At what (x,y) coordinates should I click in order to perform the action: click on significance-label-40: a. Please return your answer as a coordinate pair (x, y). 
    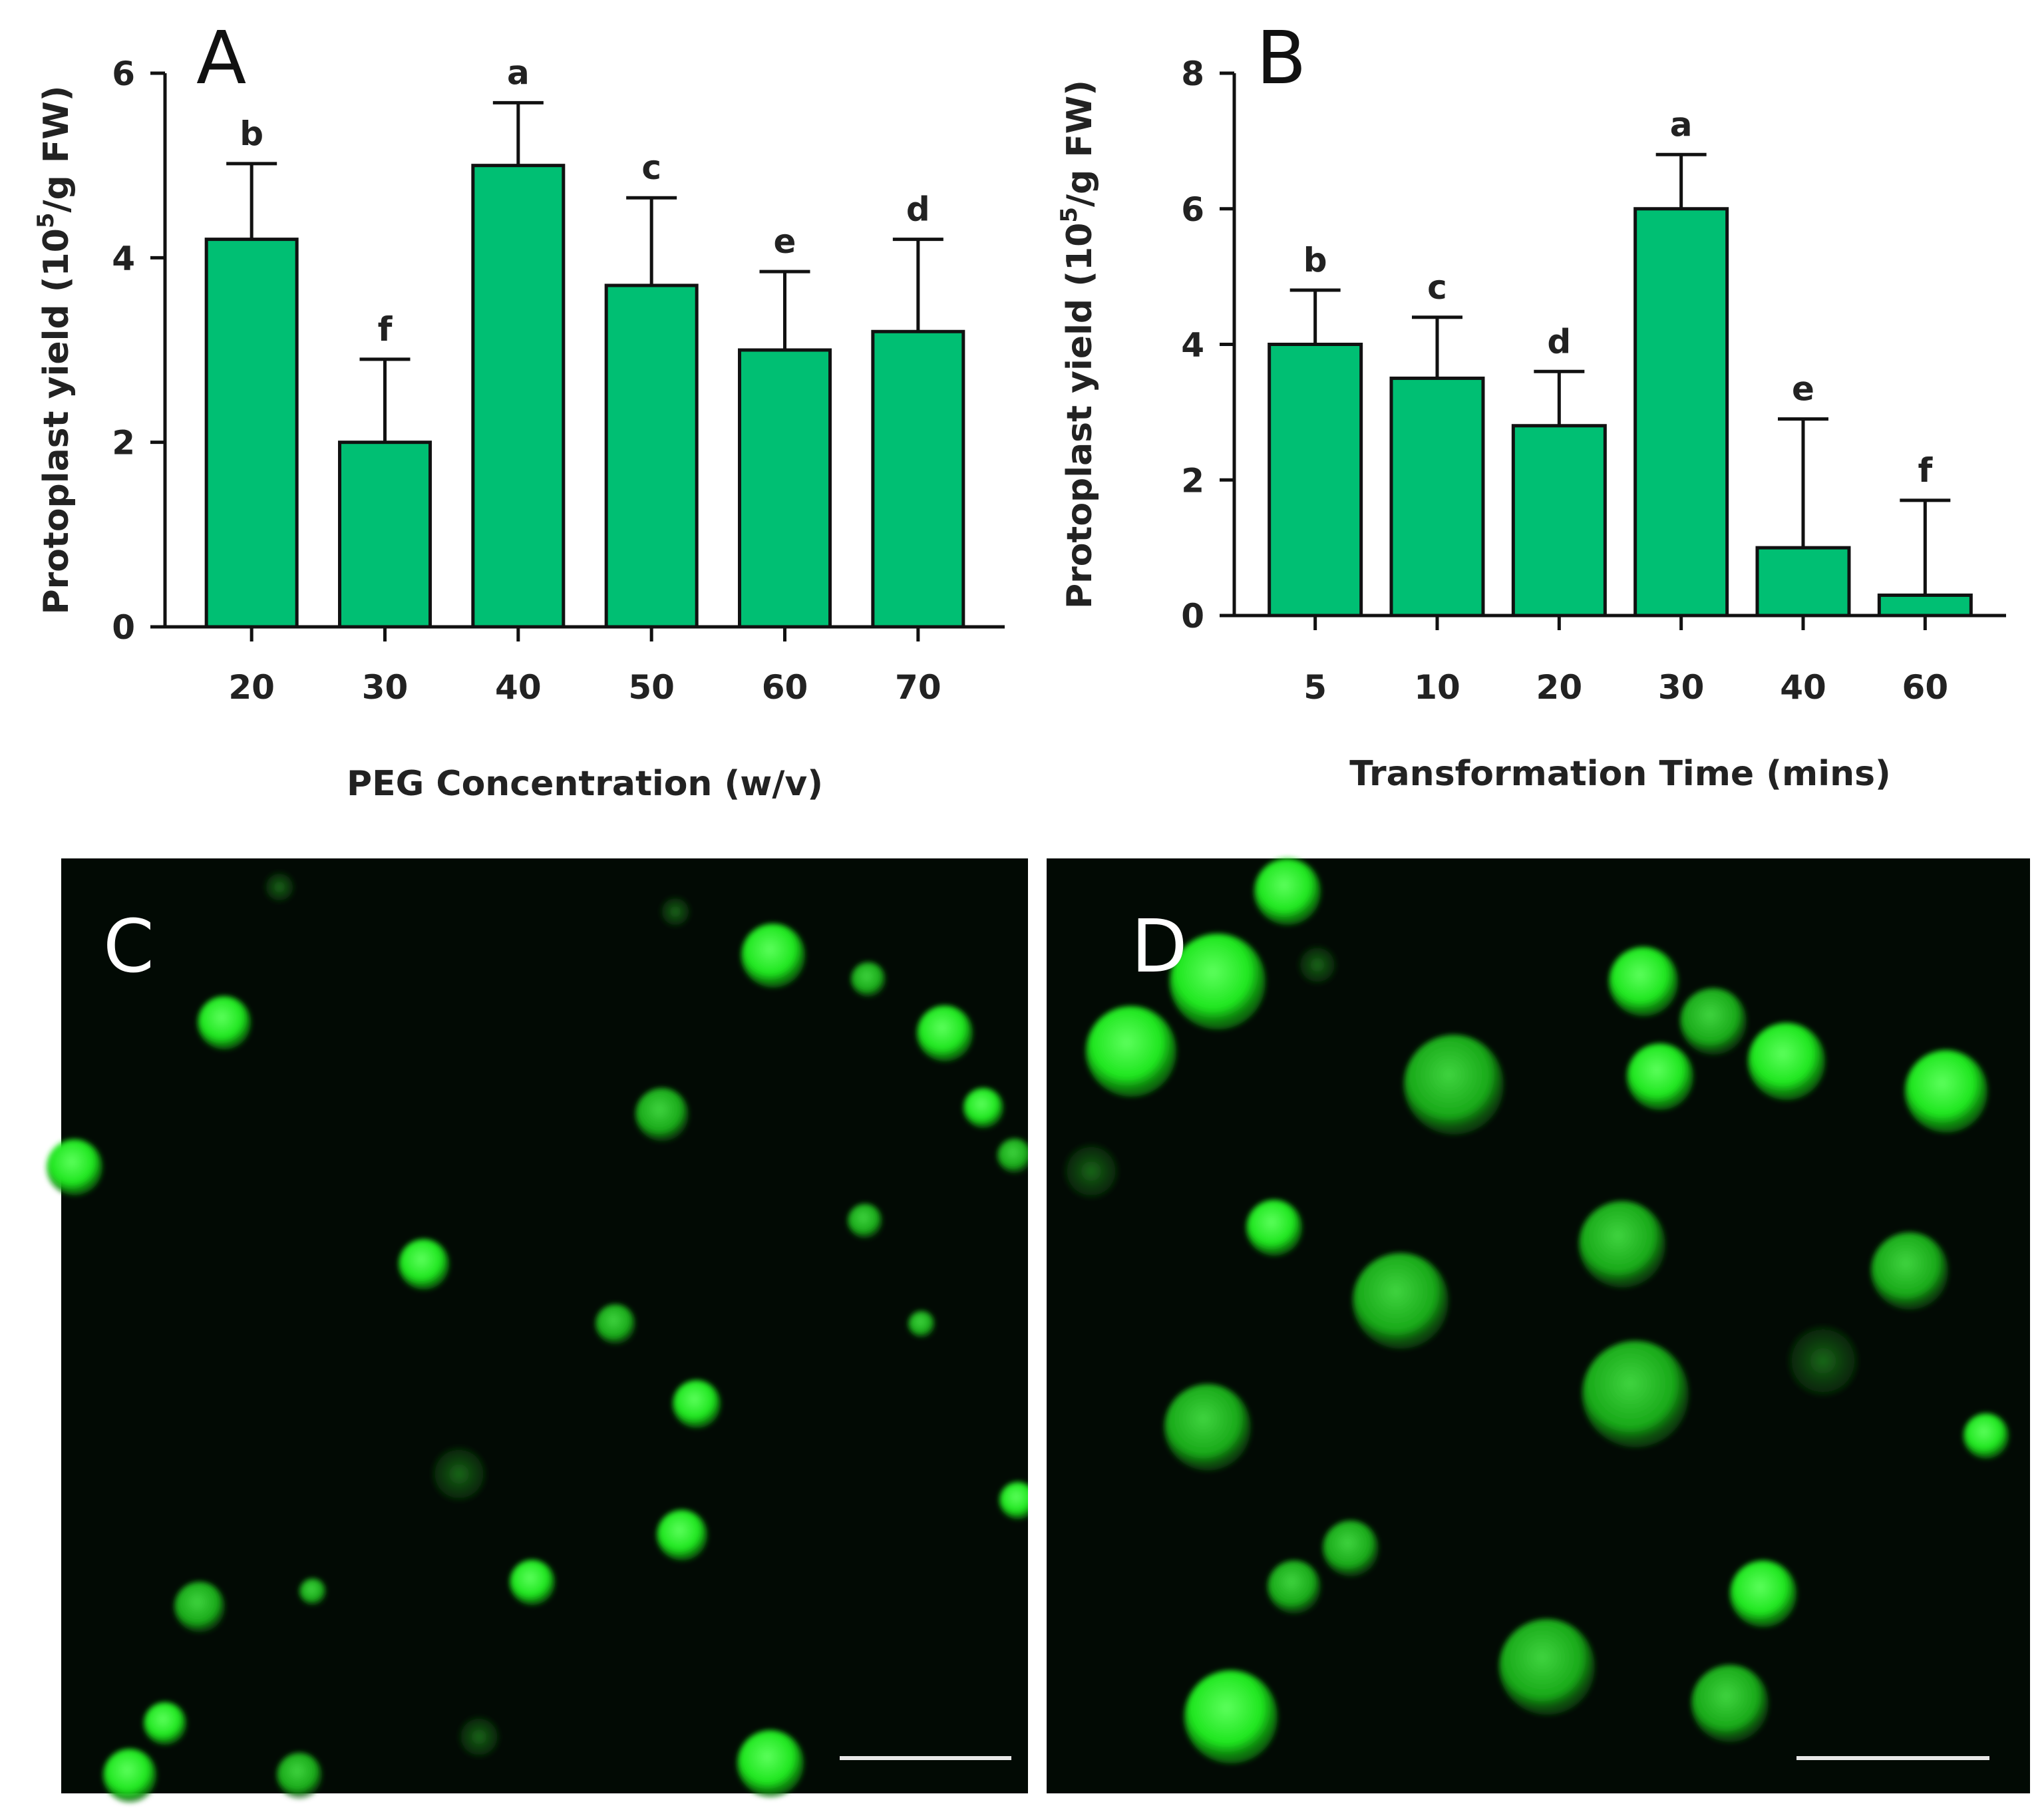
    Looking at the image, I should click on (518, 72).